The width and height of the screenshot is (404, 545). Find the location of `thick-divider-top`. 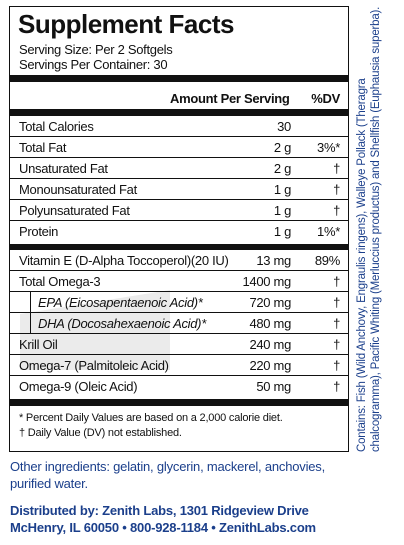

thick-divider-top is located at coordinates (179, 78).